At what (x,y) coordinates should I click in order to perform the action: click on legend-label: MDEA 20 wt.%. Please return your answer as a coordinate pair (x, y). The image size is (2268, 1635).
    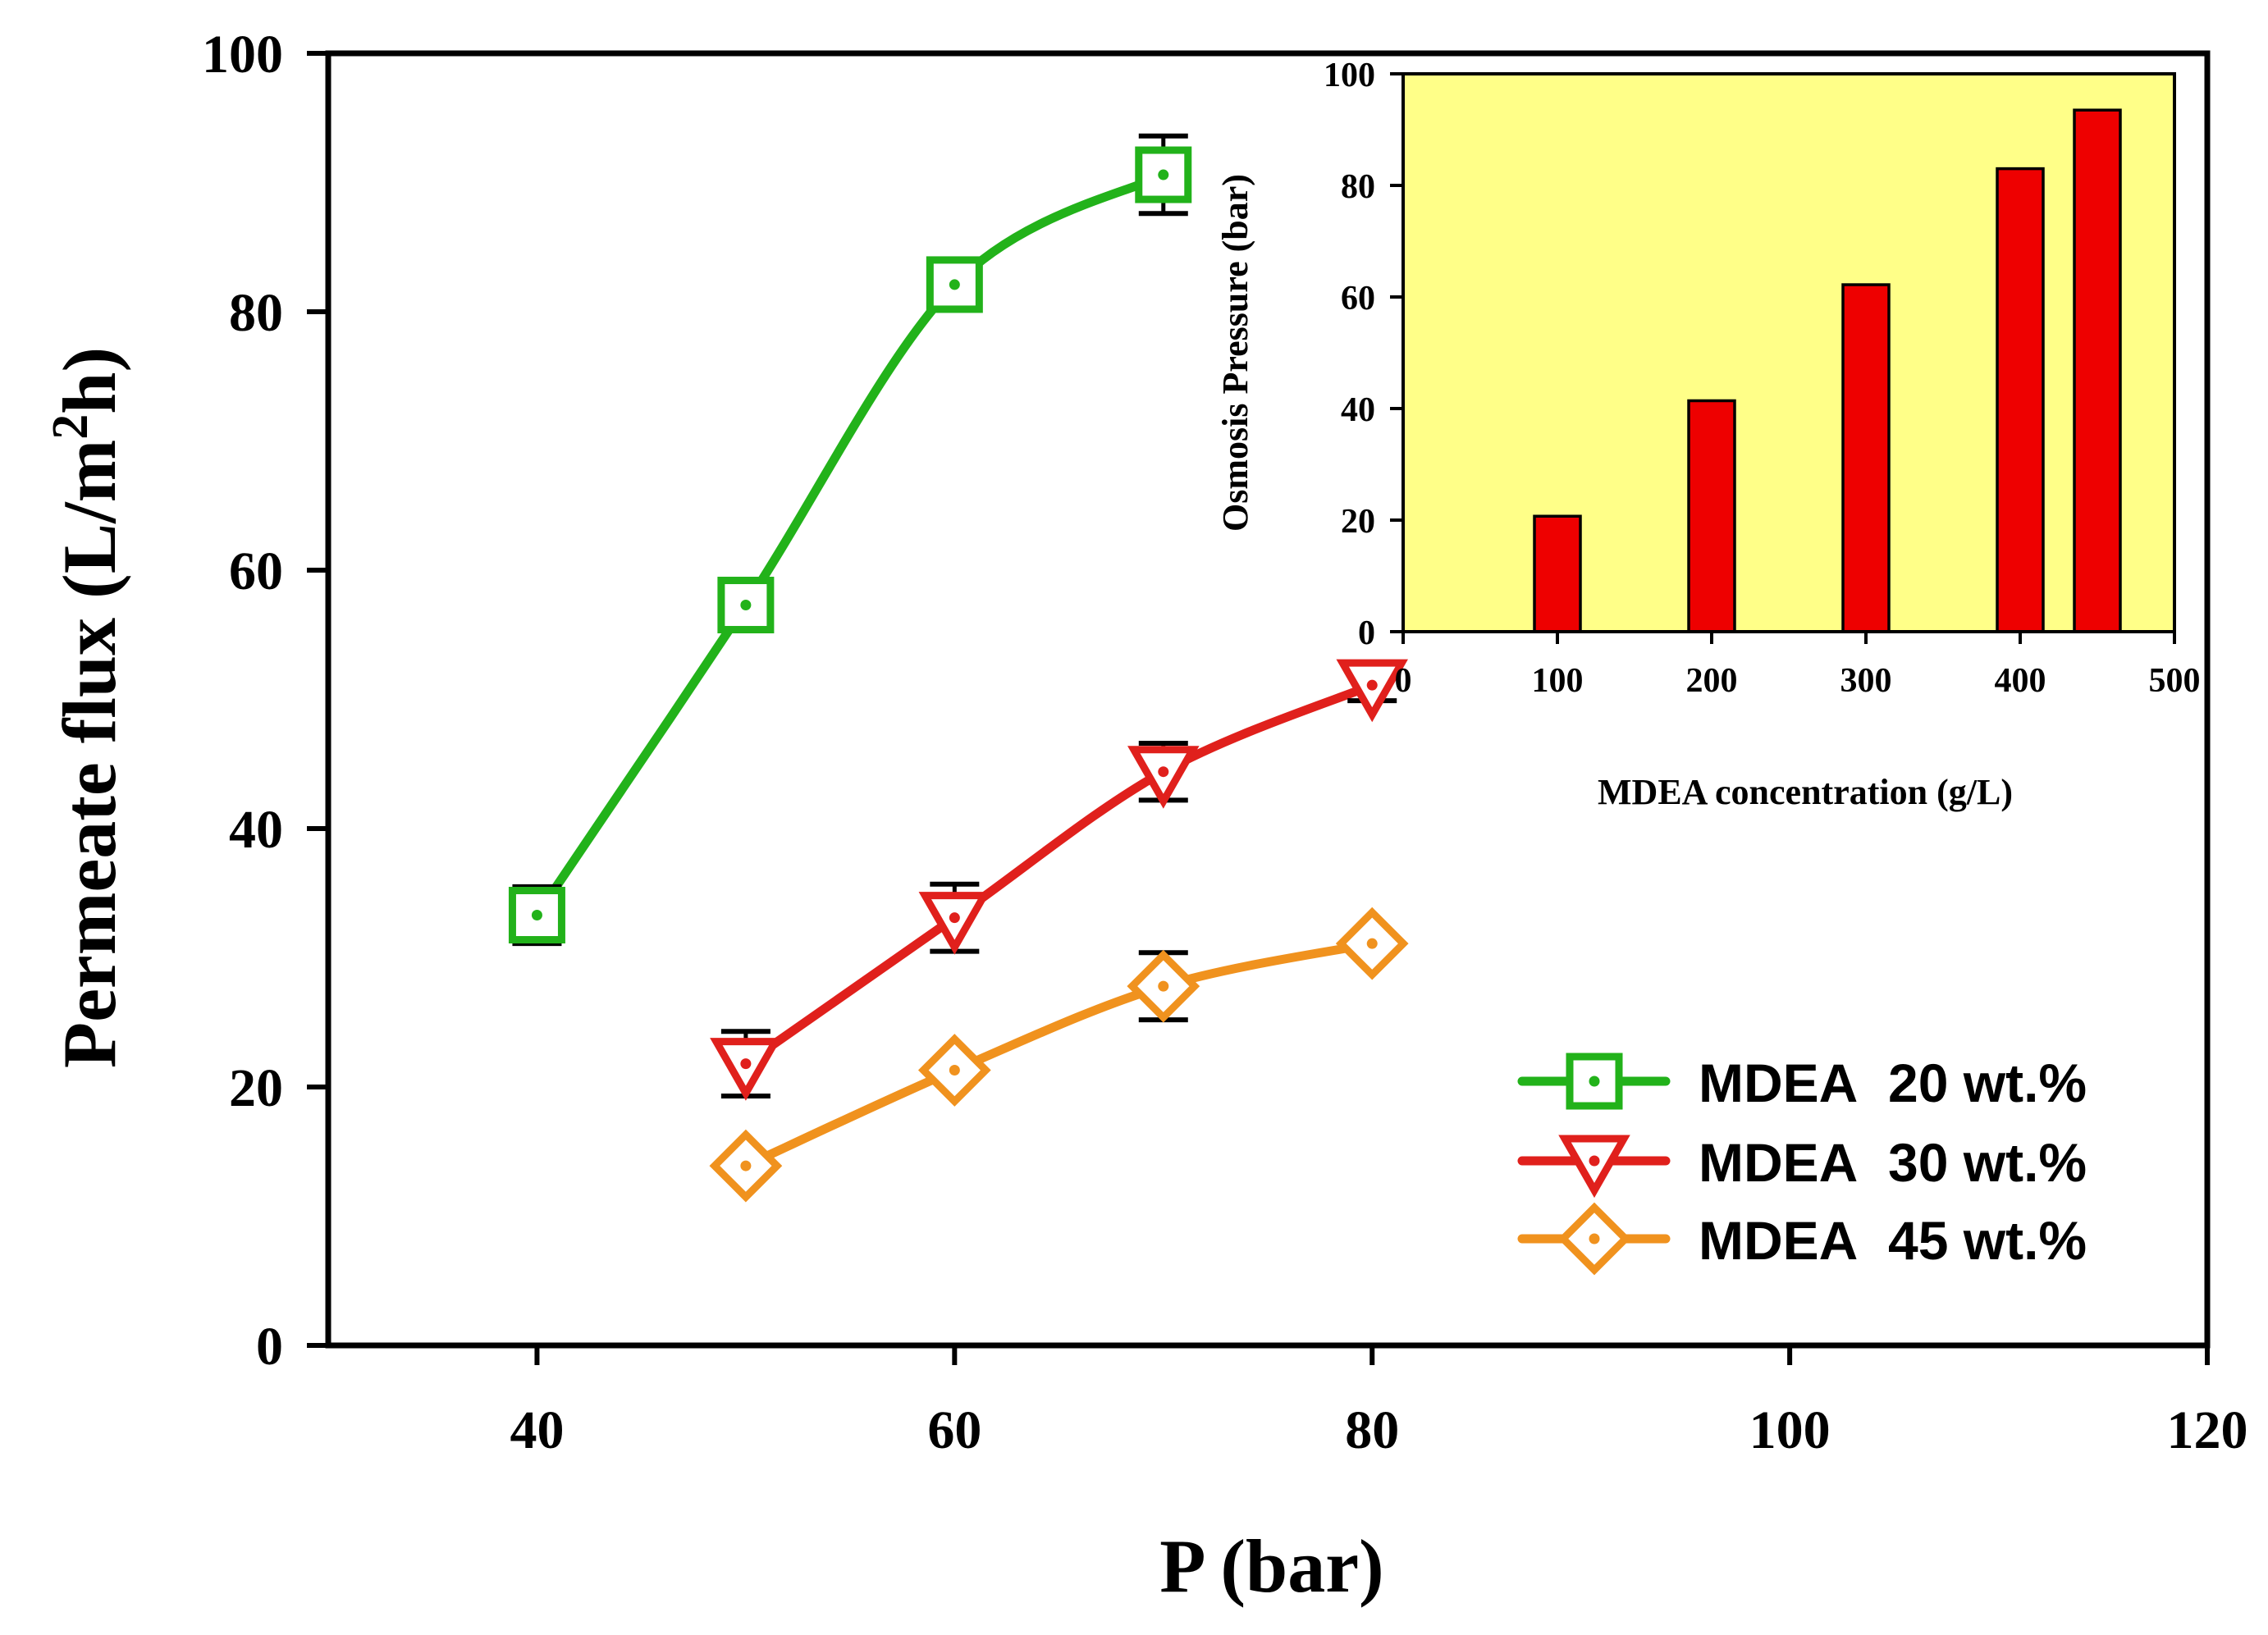
    Looking at the image, I should click on (1893, 1083).